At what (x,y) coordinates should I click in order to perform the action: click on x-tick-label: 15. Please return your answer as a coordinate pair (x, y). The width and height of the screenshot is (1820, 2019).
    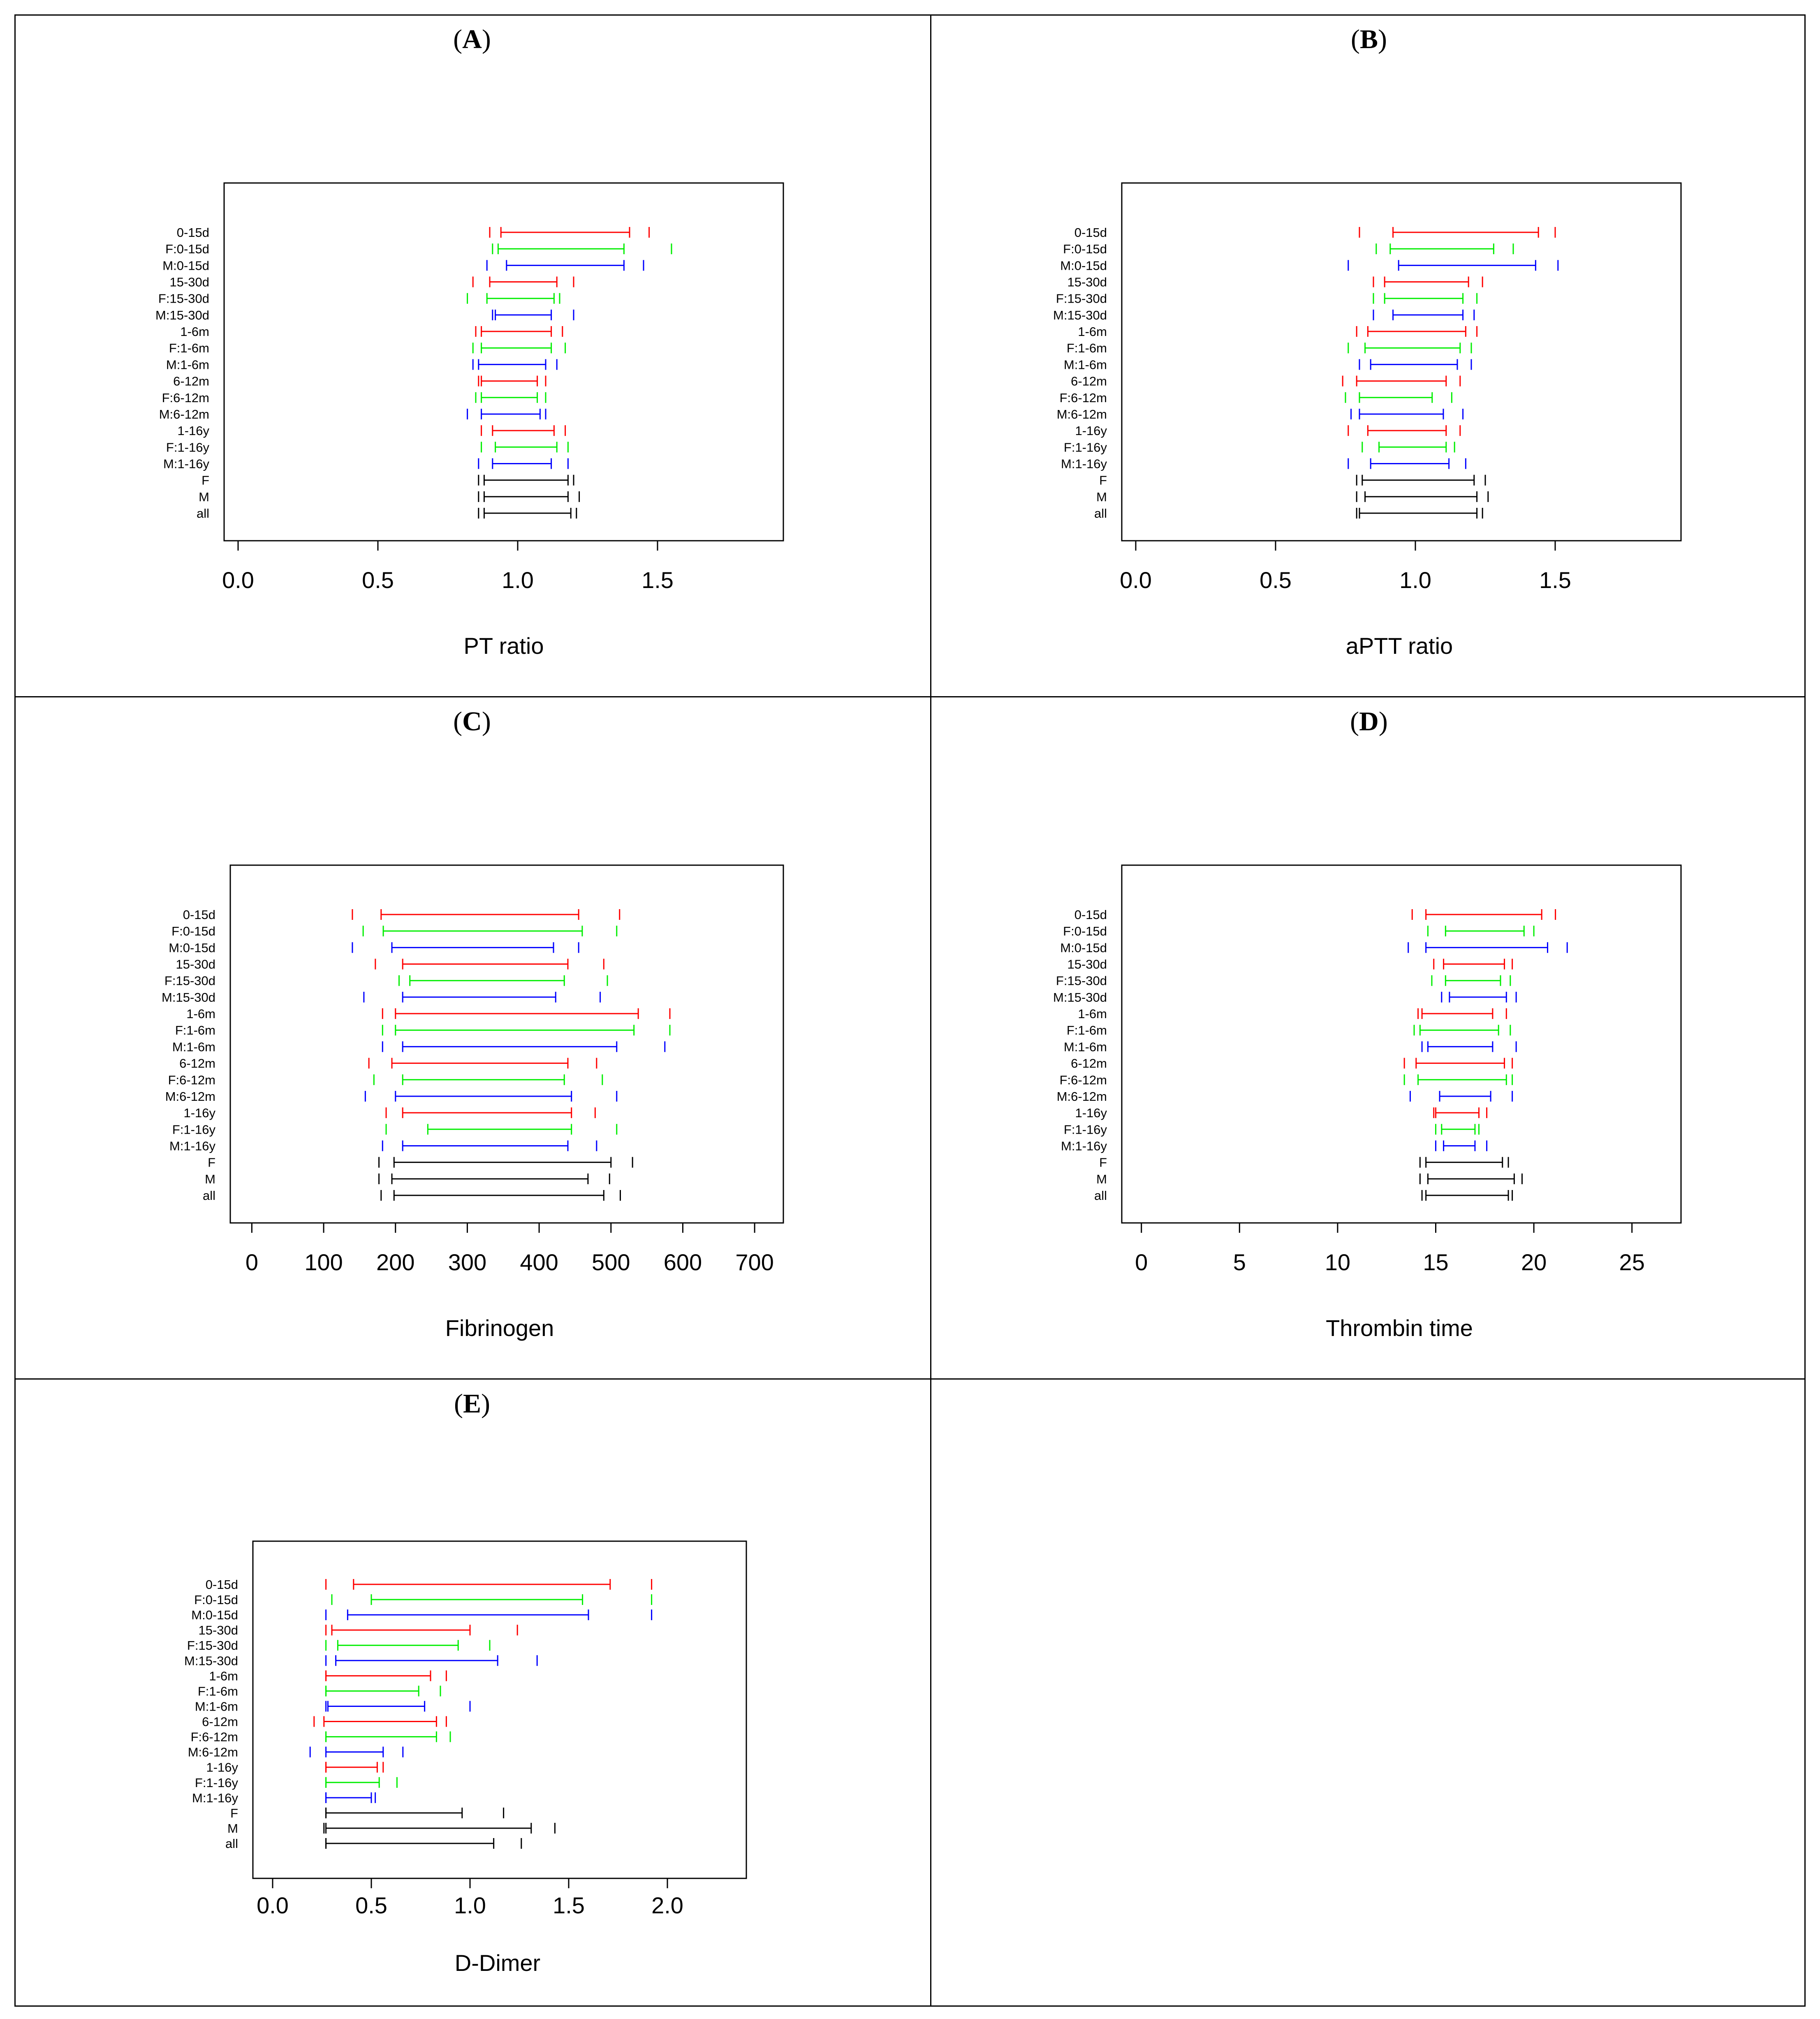
    Looking at the image, I should click on (1435, 1262).